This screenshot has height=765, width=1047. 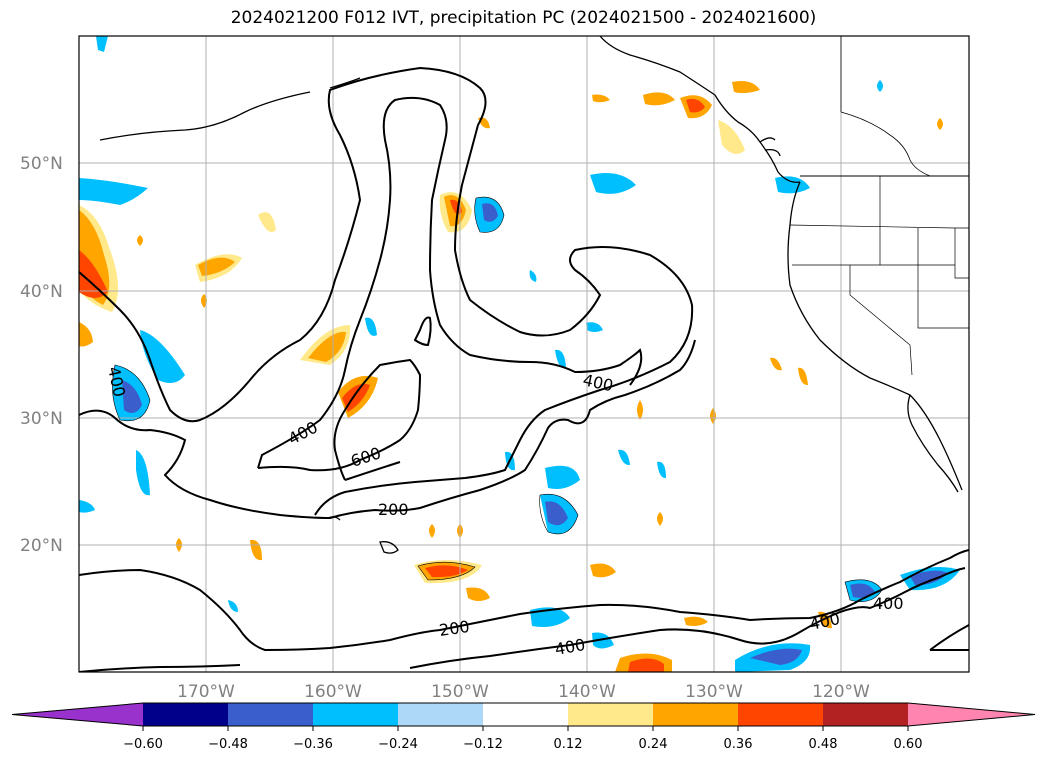 What do you see at coordinates (206, 692) in the screenshot?
I see `lon-label: 170°W` at bounding box center [206, 692].